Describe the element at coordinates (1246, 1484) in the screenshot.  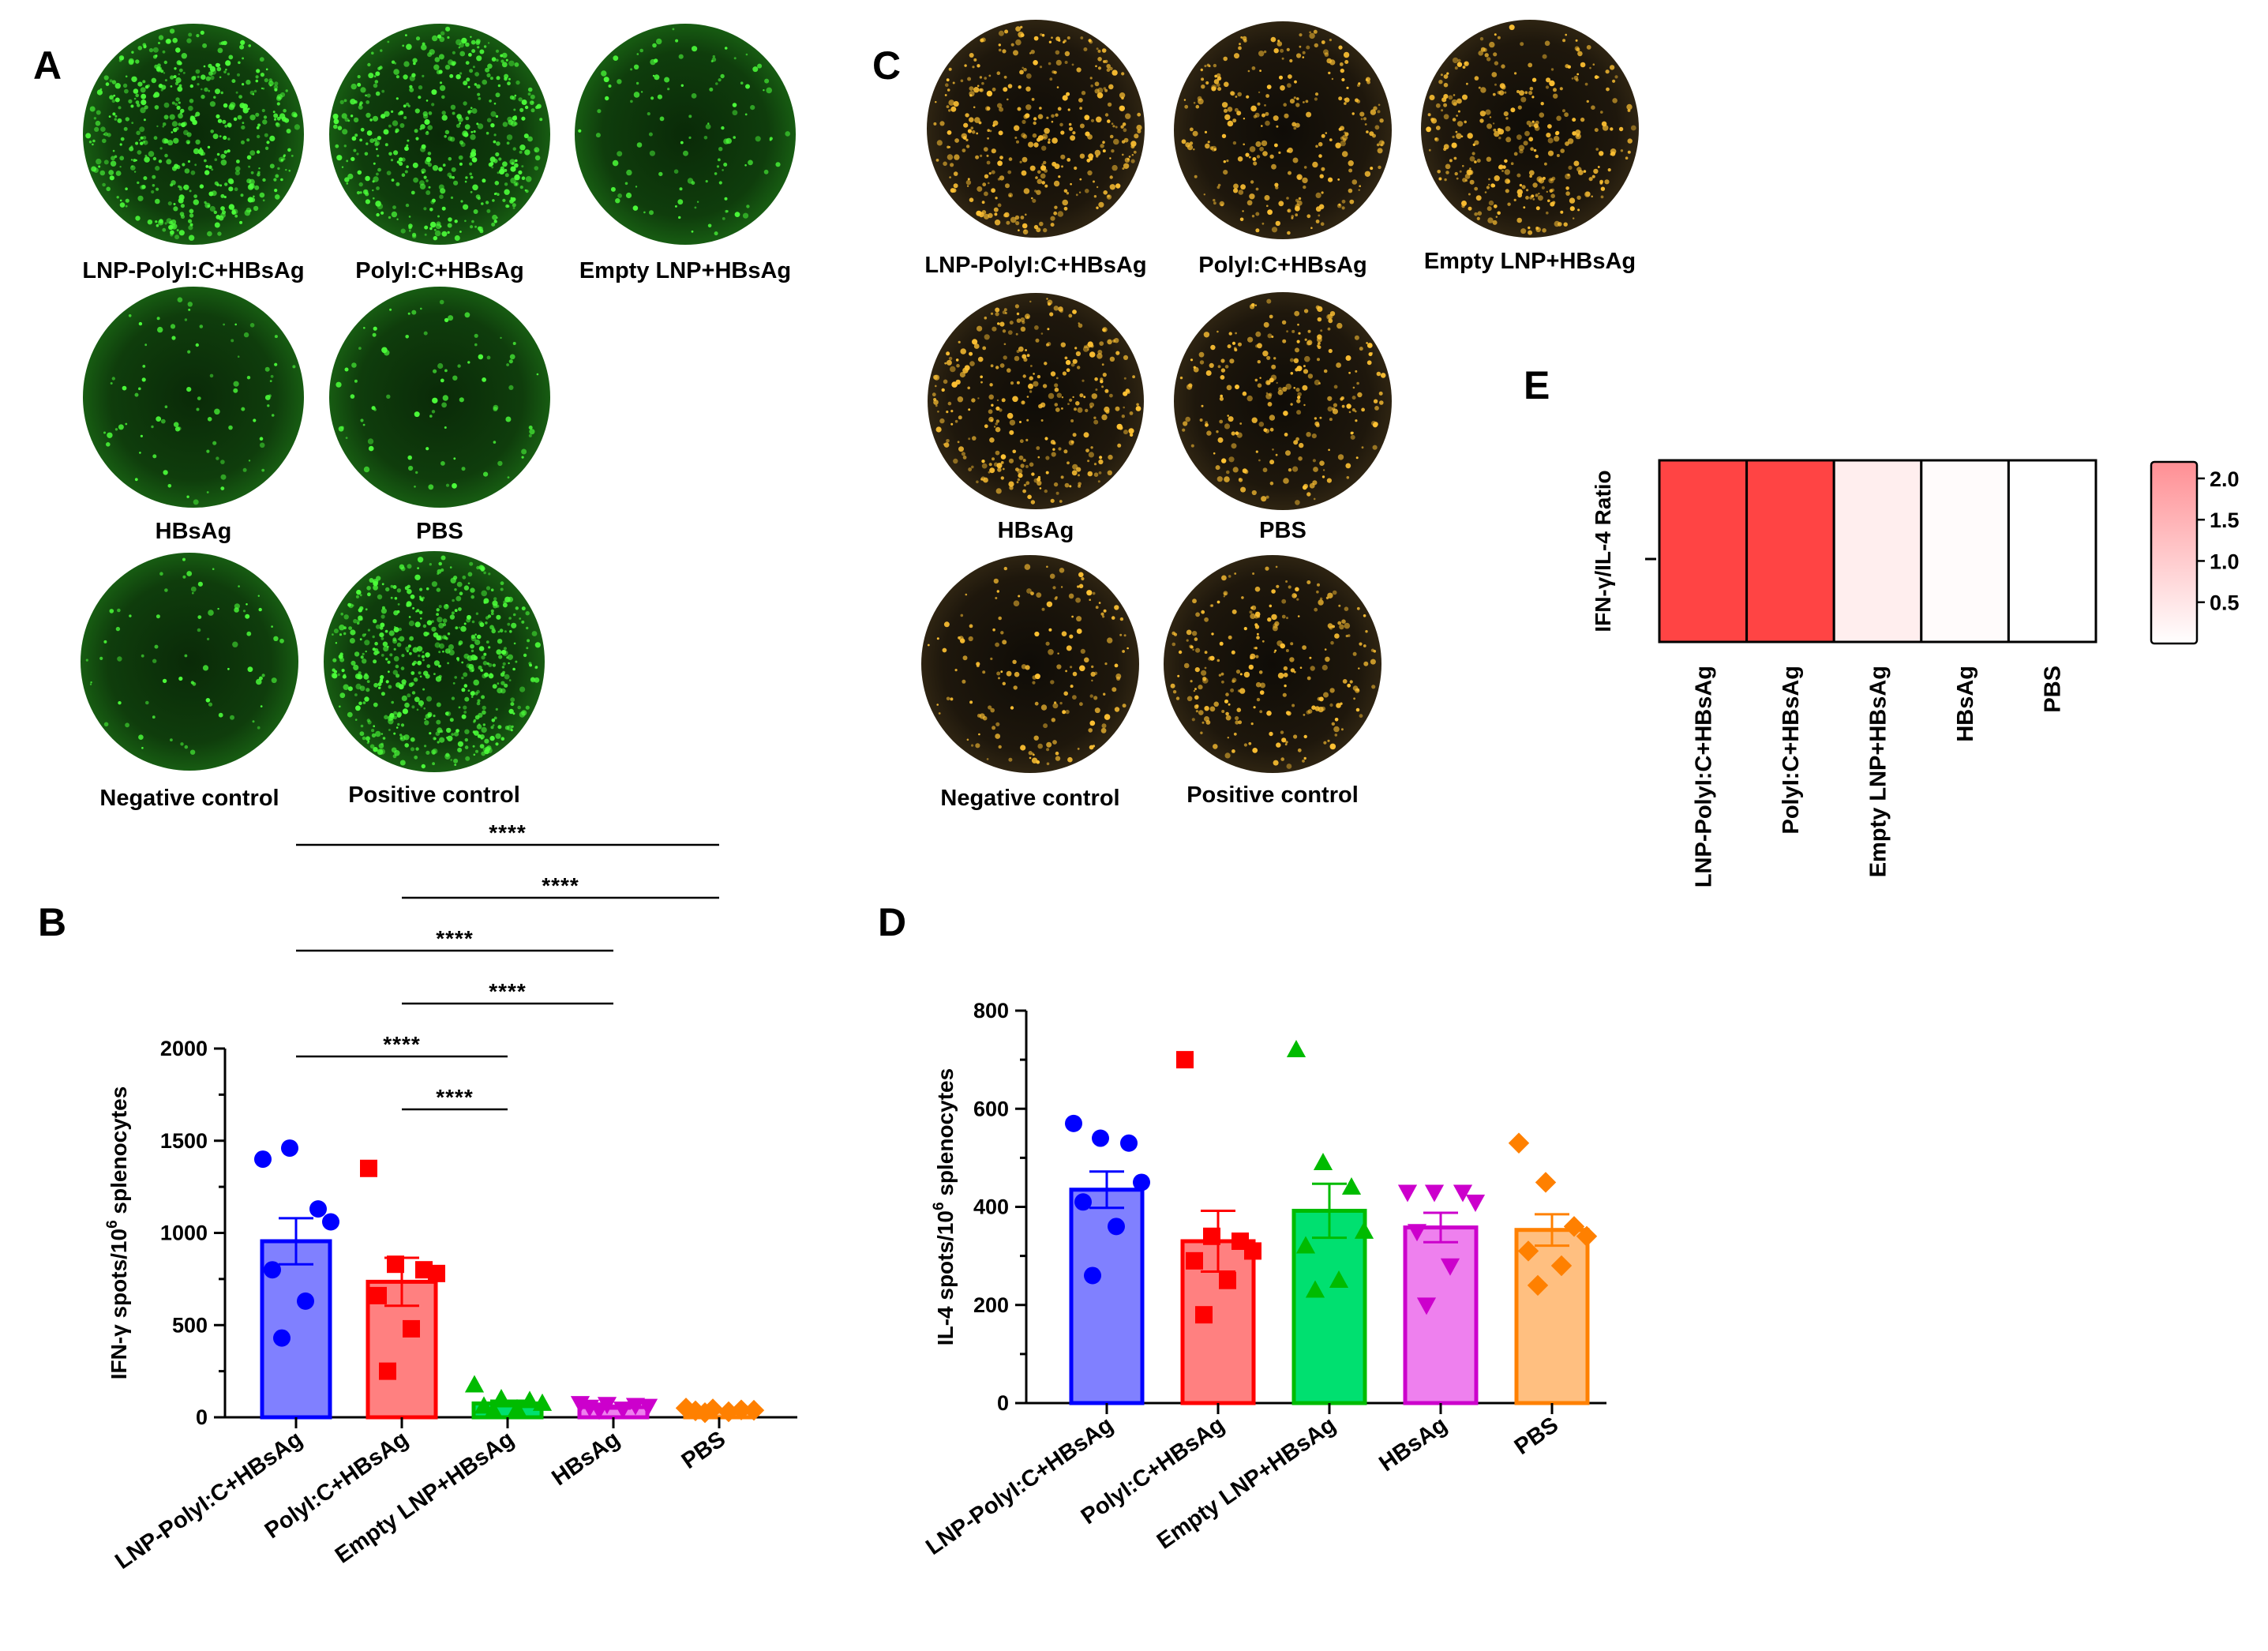
I see `x-category-label: Empty LNP+HBsAg` at that location.